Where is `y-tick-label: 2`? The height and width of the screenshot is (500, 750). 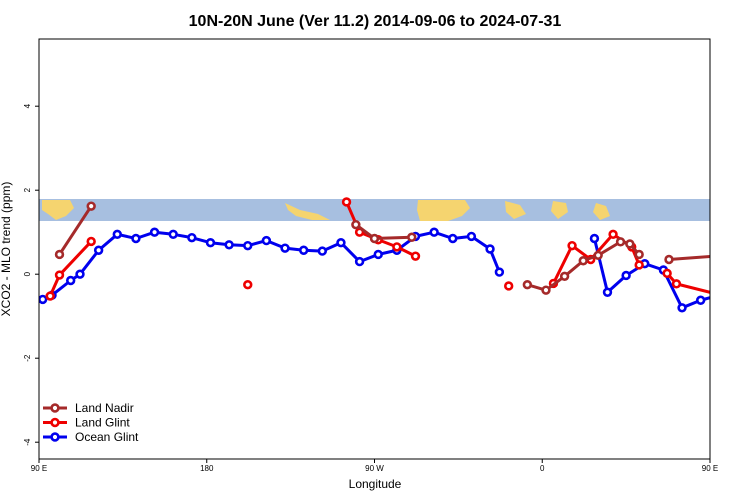 y-tick-label: 2 is located at coordinates (27, 189).